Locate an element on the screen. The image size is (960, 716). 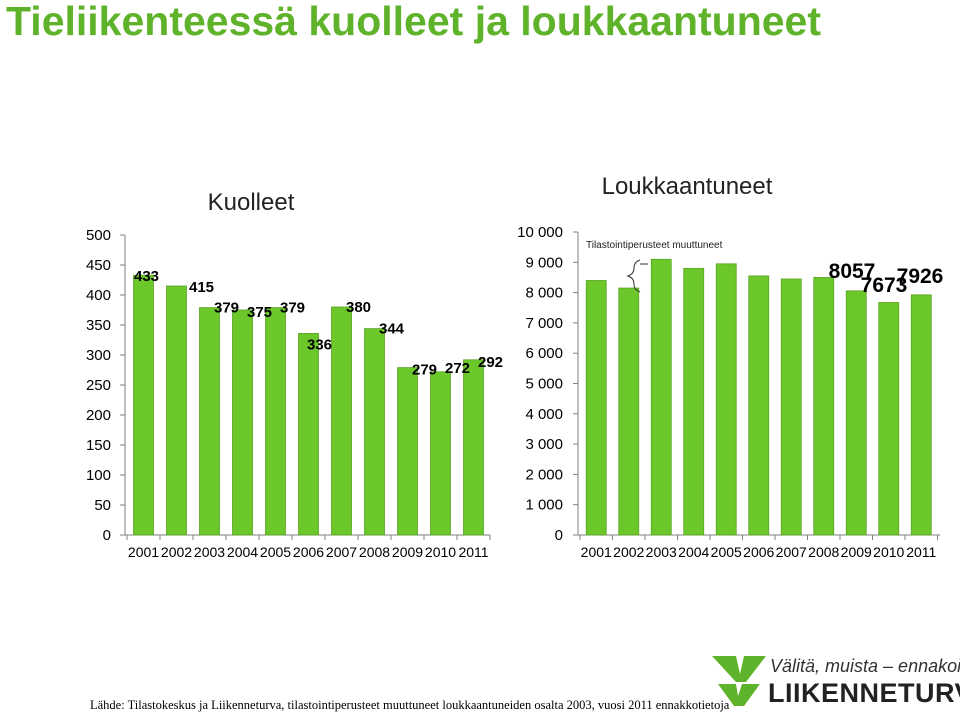
data-label: 7673 is located at coordinates (884, 285).